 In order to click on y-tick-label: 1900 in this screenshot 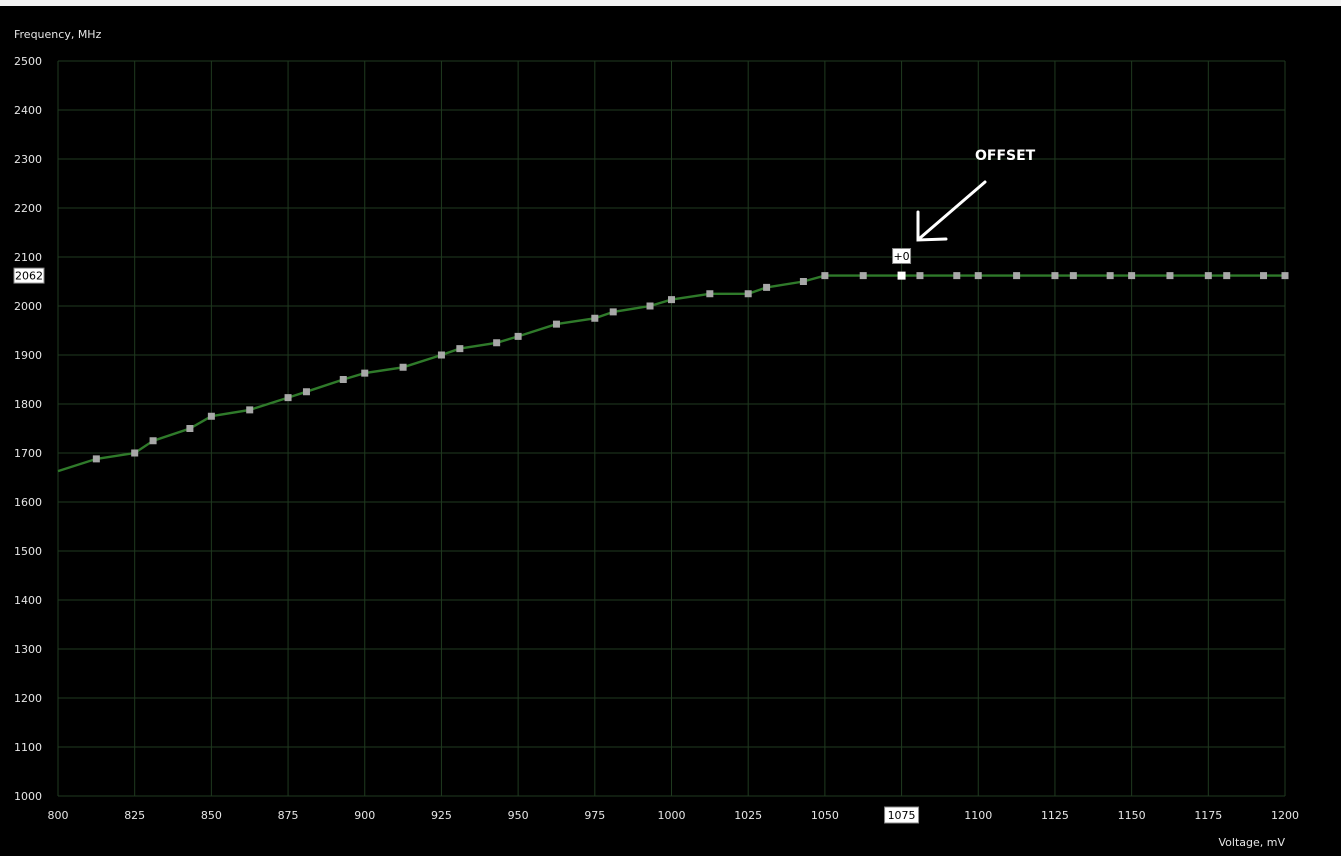, I will do `click(28, 355)`.